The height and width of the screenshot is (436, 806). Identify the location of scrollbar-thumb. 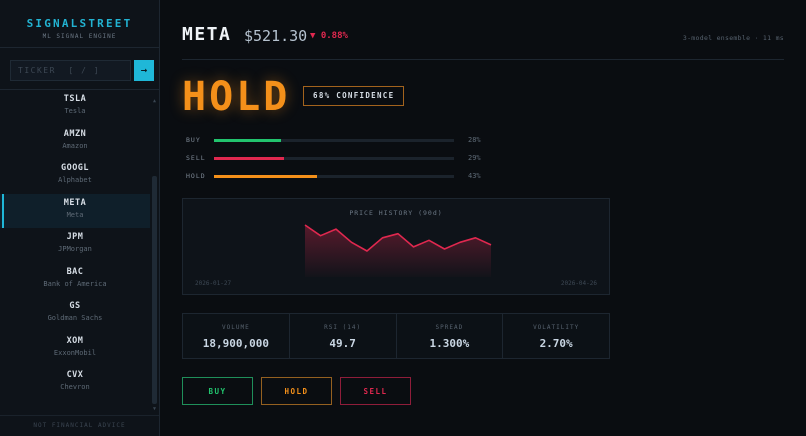
(154, 290).